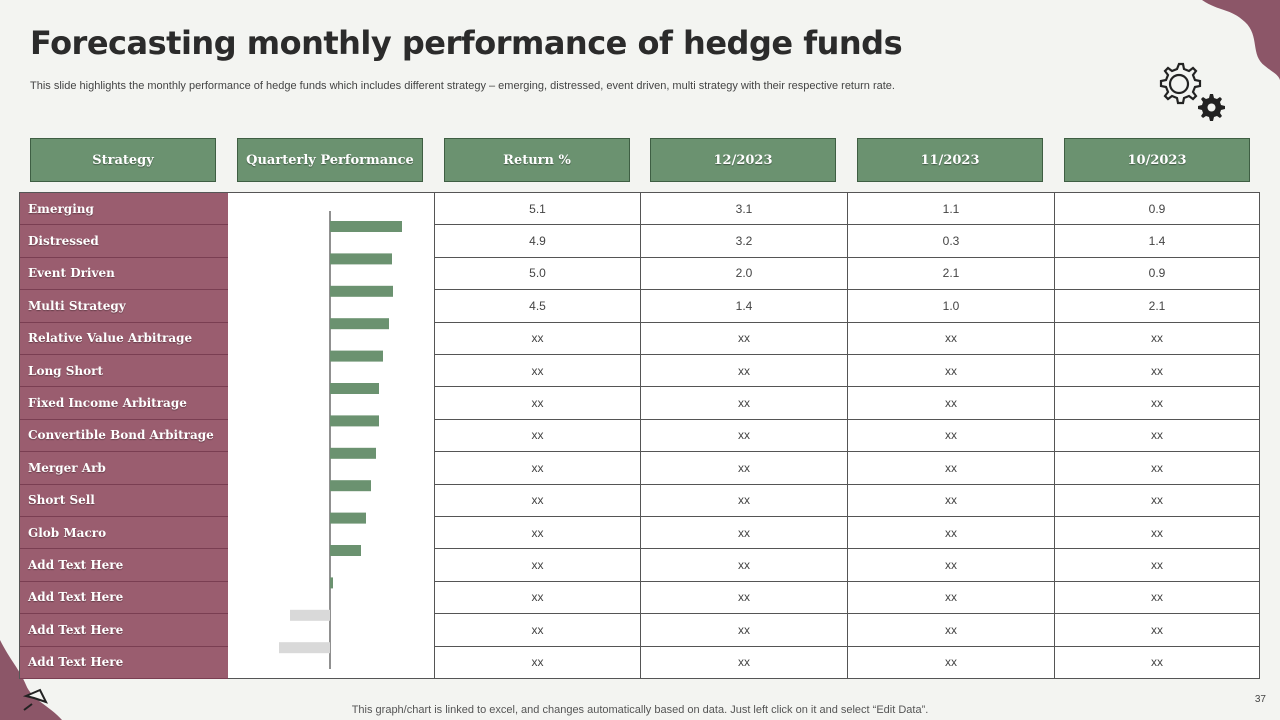 The width and height of the screenshot is (1280, 720). Describe the element at coordinates (1241, 40) in the screenshot. I see `corner-blob-decoration` at that location.